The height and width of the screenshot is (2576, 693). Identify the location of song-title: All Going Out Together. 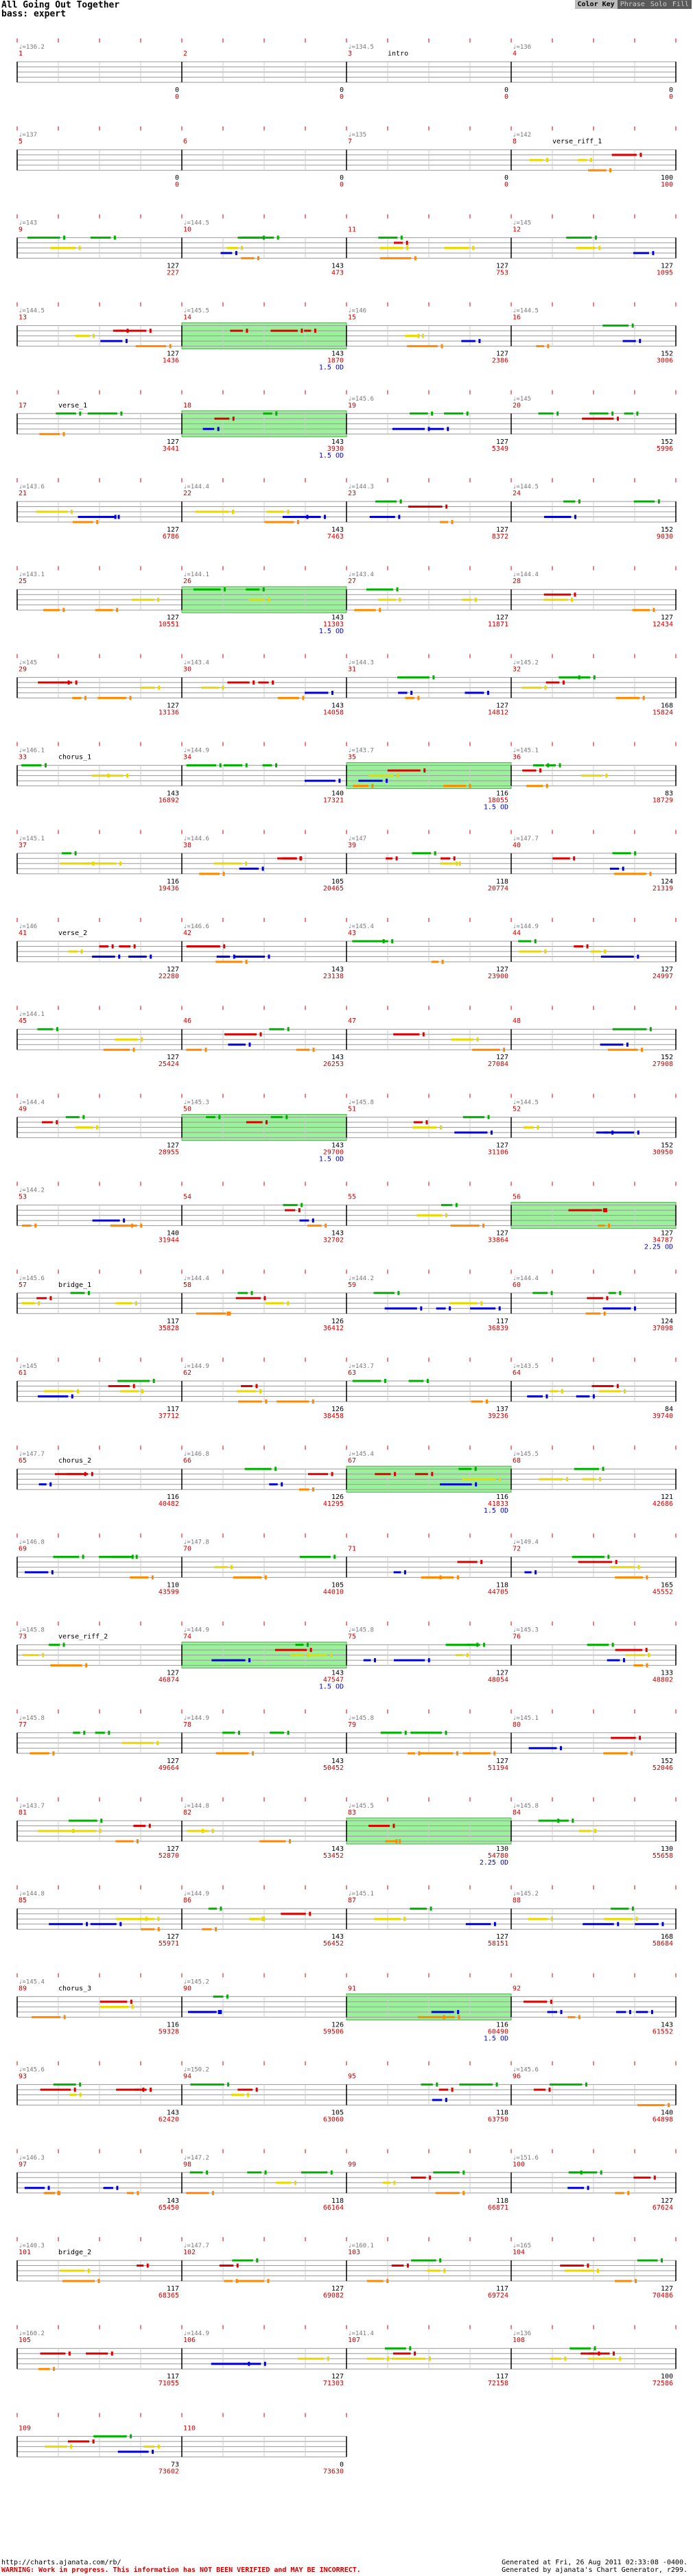
(61, 5).